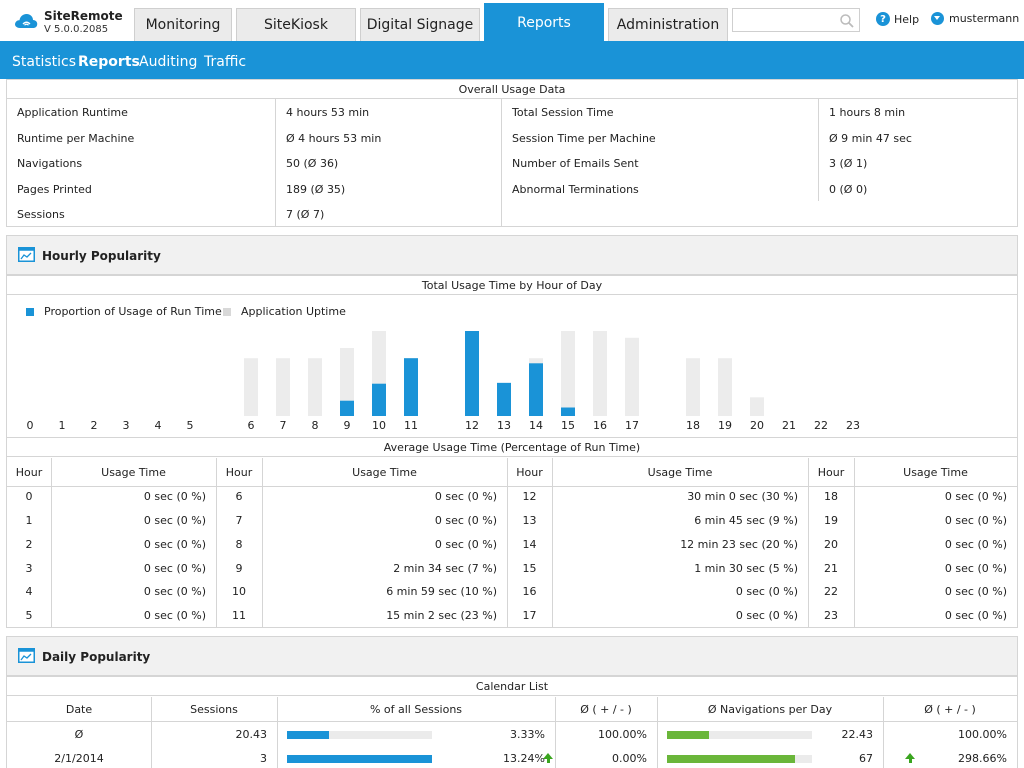 The height and width of the screenshot is (768, 1024). I want to click on overall-right-value: Ø 9 min 47 sec, so click(870, 138).